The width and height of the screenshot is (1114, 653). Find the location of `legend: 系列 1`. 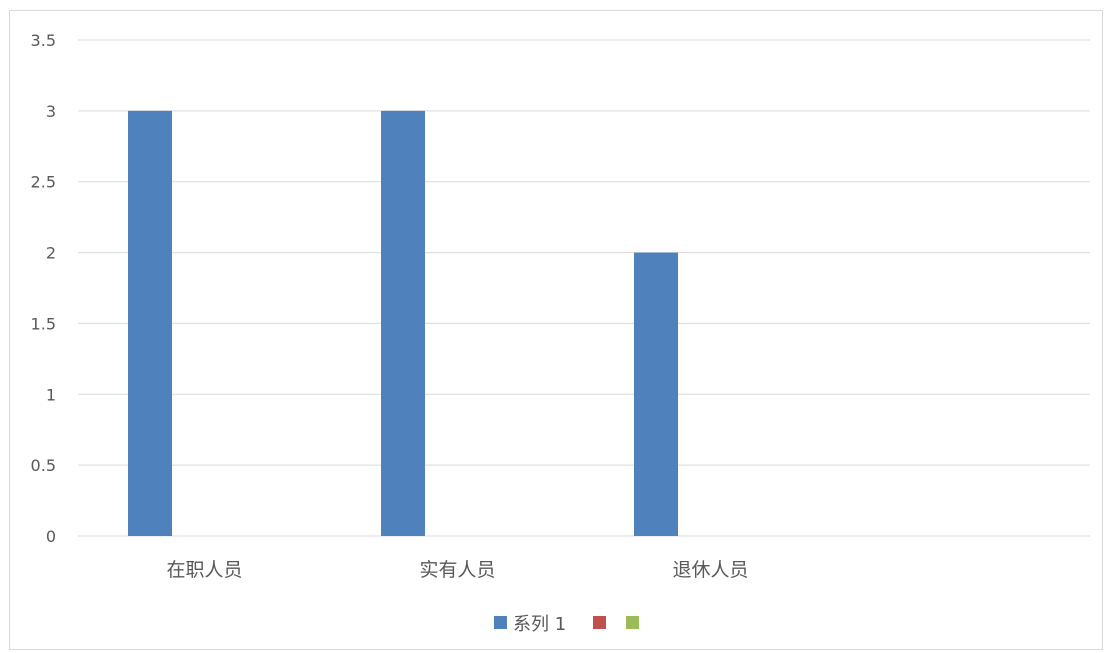

legend: 系列 1 is located at coordinates (566, 624).